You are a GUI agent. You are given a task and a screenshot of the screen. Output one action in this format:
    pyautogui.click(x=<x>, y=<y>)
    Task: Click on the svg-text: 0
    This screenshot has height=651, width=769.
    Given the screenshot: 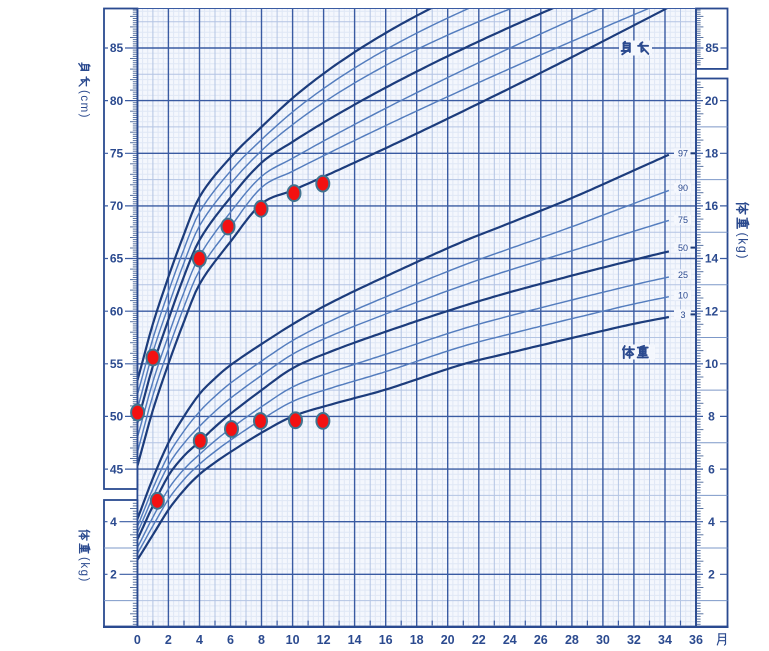 What is the action you would take?
    pyautogui.click(x=137, y=640)
    